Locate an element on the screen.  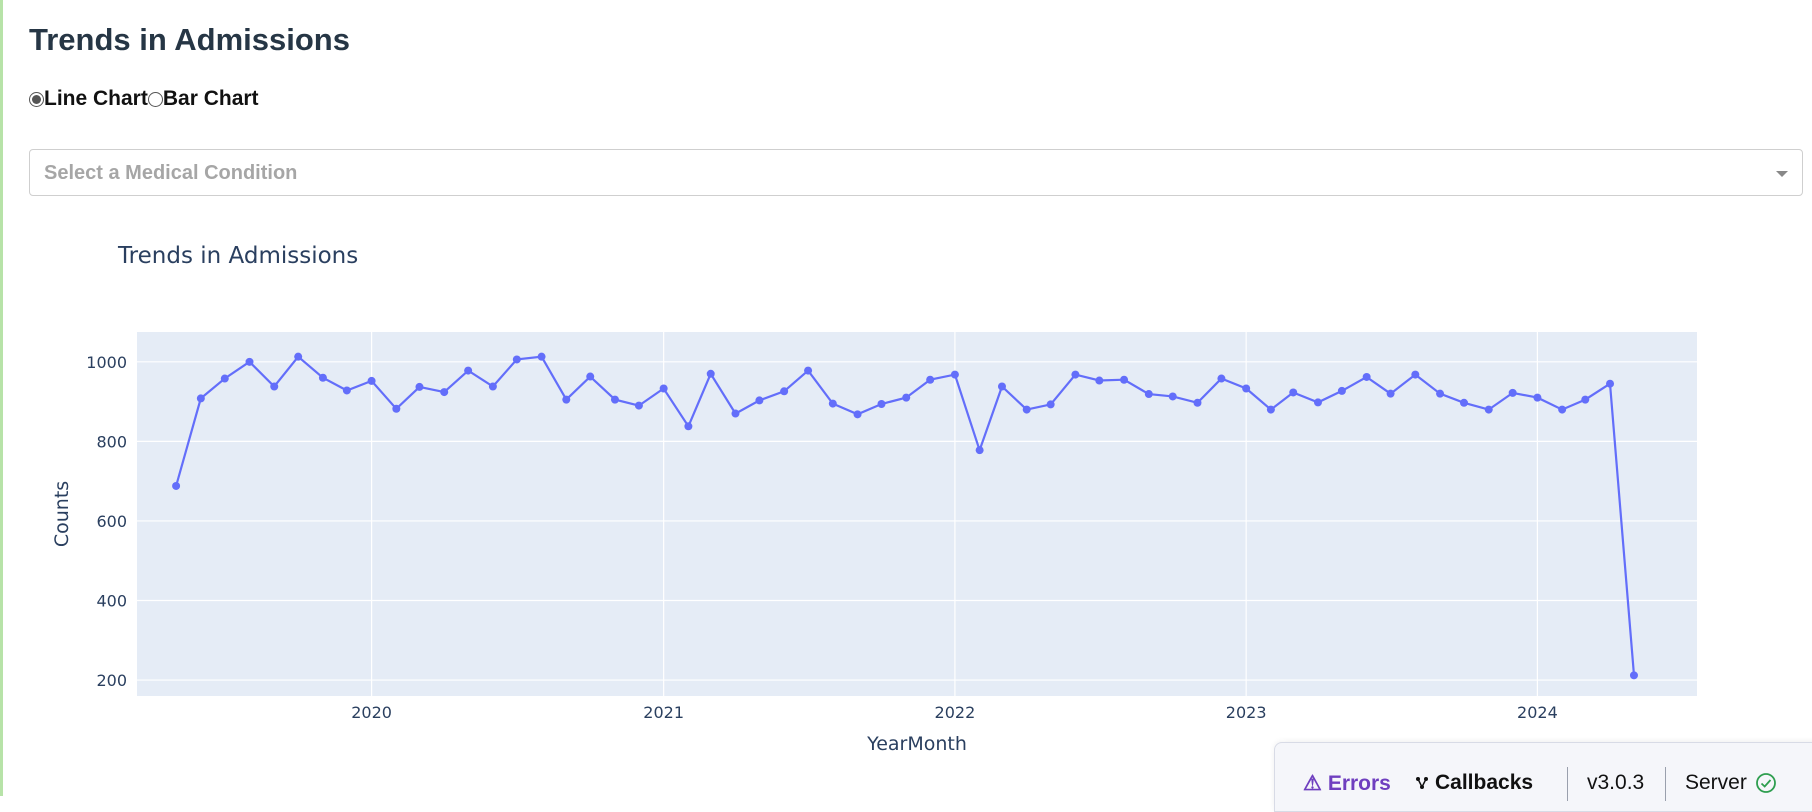
x-tick-label: 2020 is located at coordinates (371, 712).